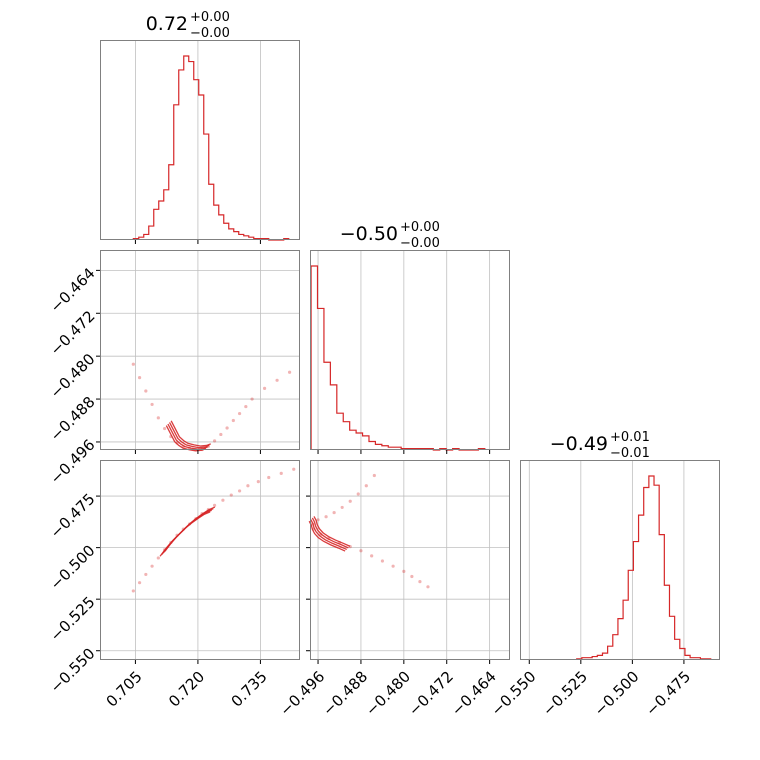  What do you see at coordinates (431, 694) in the screenshot?
I see `x-tick-label: −0.472` at bounding box center [431, 694].